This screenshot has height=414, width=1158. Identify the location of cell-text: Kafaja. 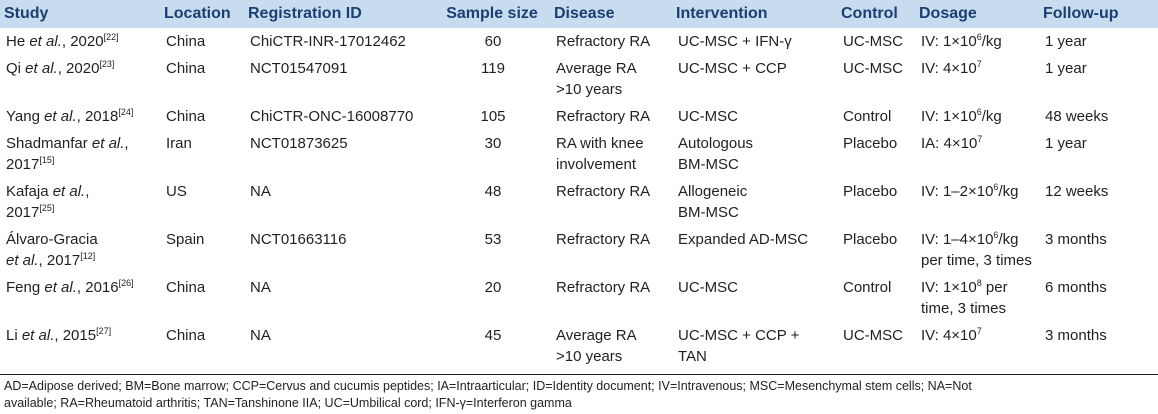
(29, 191).